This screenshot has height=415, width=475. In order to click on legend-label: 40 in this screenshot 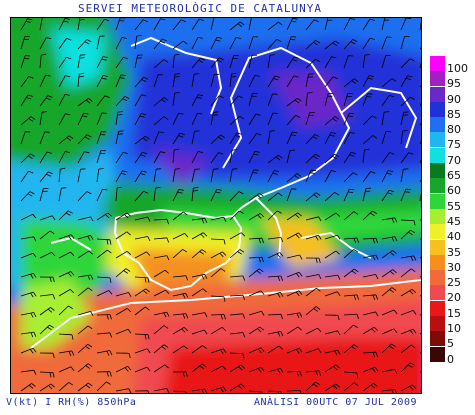, I will do `click(454, 237)`.